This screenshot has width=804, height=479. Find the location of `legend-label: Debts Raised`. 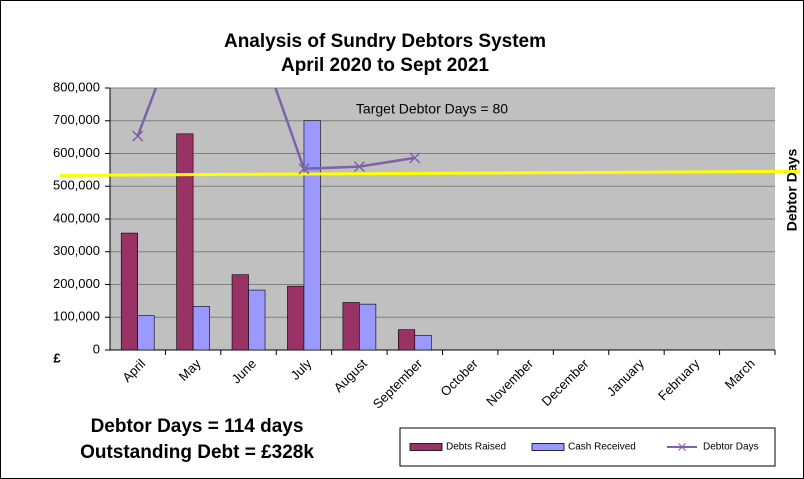

legend-label: Debts Raised is located at coordinates (476, 447).